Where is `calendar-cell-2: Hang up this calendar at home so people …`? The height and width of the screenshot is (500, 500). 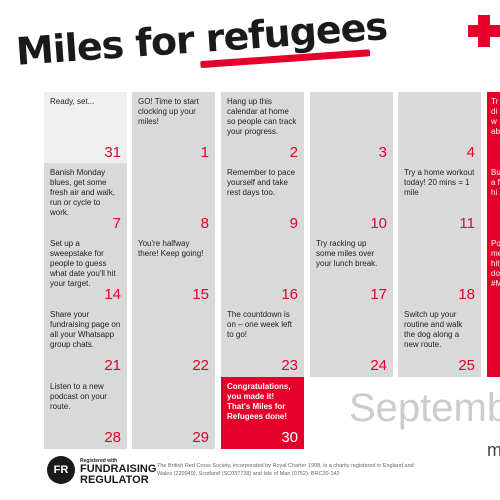
calendar-cell-2: Hang up this calendar at home so people … is located at coordinates (262, 128).